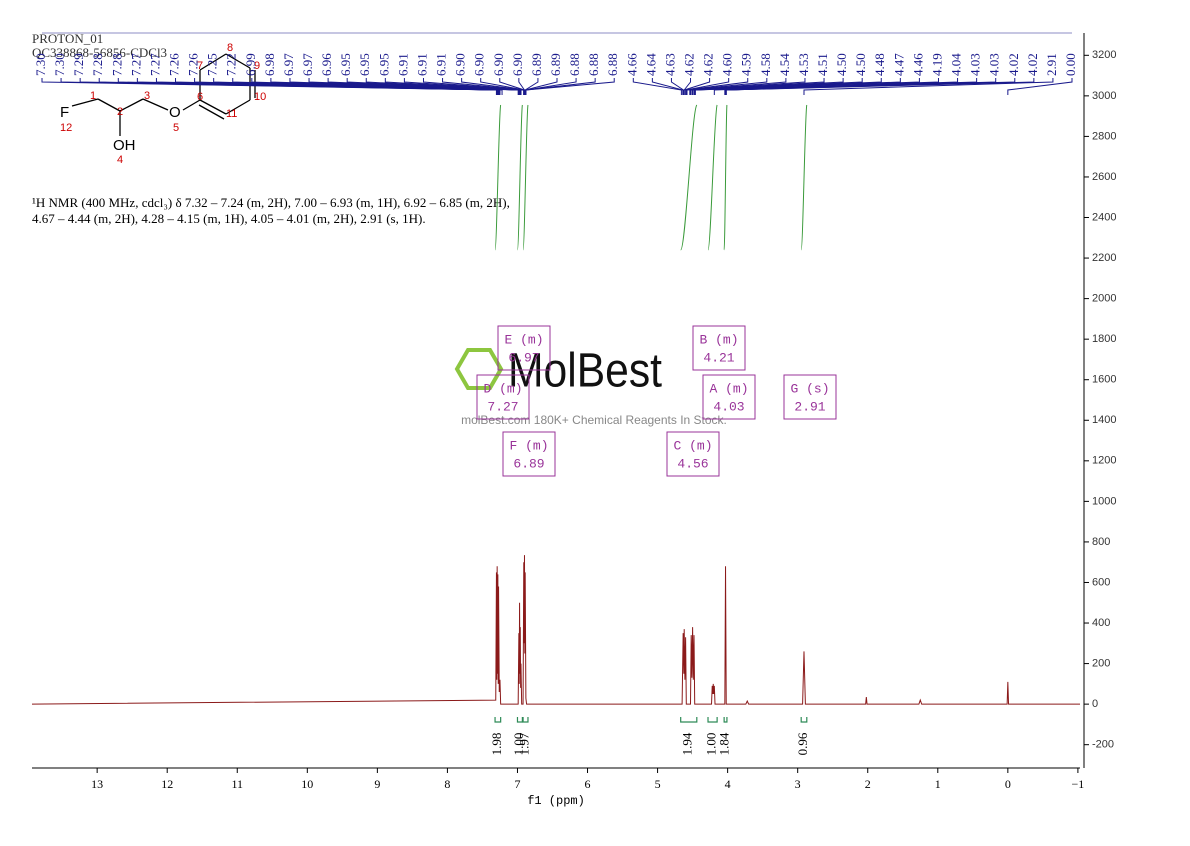  What do you see at coordinates (479, 369) in the screenshot?
I see `watermark-logo` at bounding box center [479, 369].